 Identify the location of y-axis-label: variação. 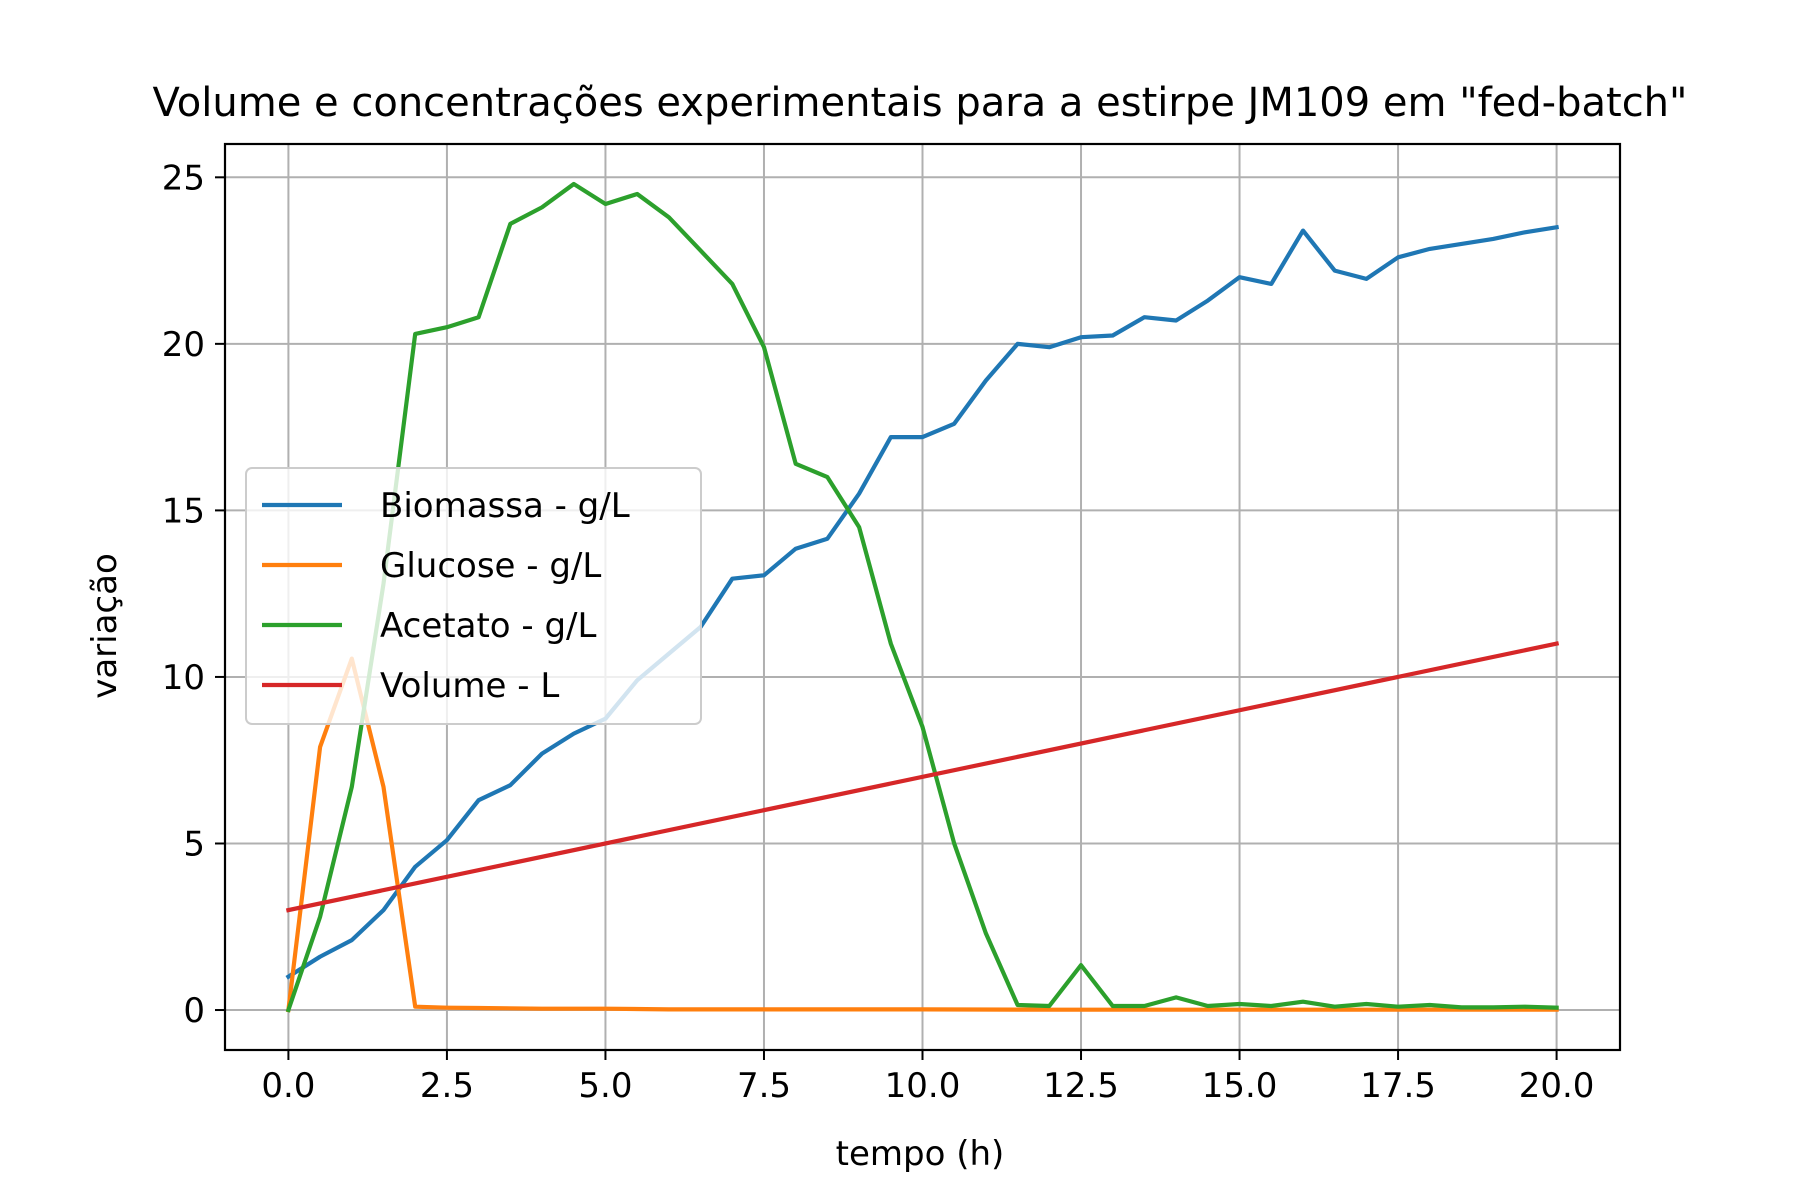
(105, 626).